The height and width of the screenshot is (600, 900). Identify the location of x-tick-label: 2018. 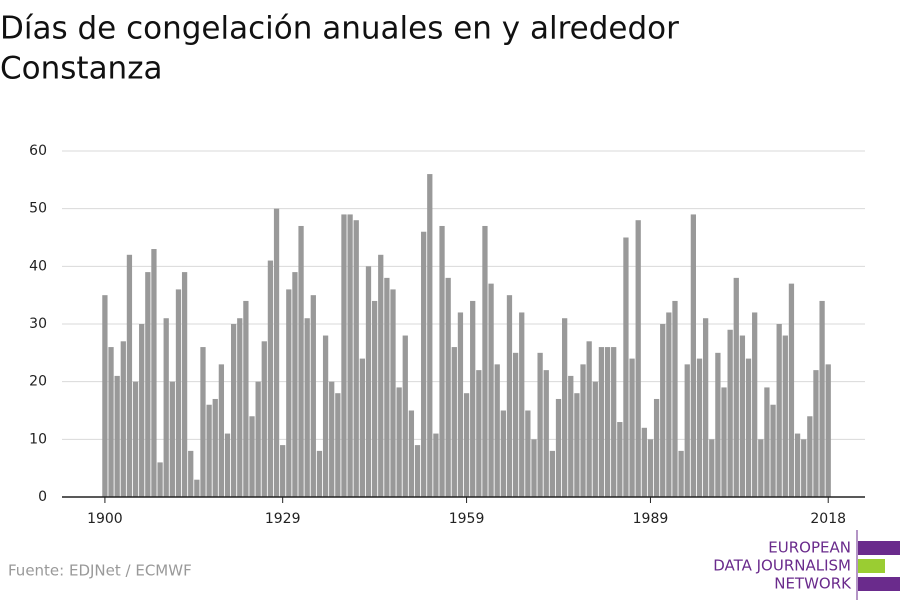
(828, 519).